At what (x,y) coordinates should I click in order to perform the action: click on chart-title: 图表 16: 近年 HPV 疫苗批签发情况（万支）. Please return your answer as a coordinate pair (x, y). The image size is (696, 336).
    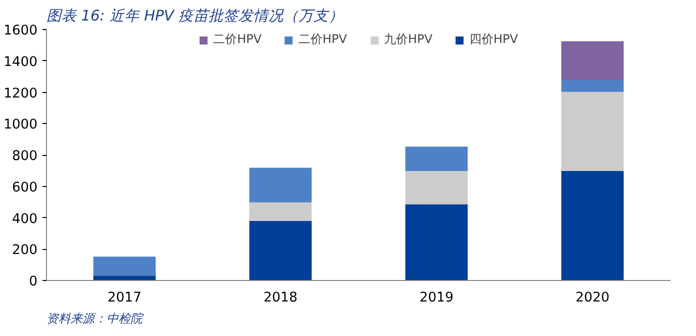
    Looking at the image, I should click on (195, 16).